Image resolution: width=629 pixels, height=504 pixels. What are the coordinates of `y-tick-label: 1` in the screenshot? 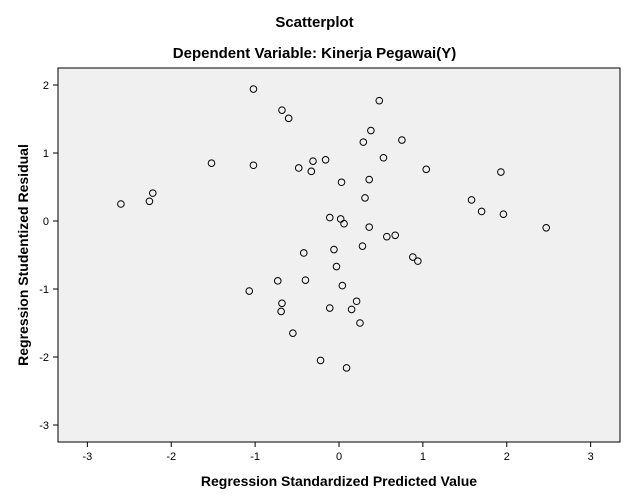 It's located at (46, 154).